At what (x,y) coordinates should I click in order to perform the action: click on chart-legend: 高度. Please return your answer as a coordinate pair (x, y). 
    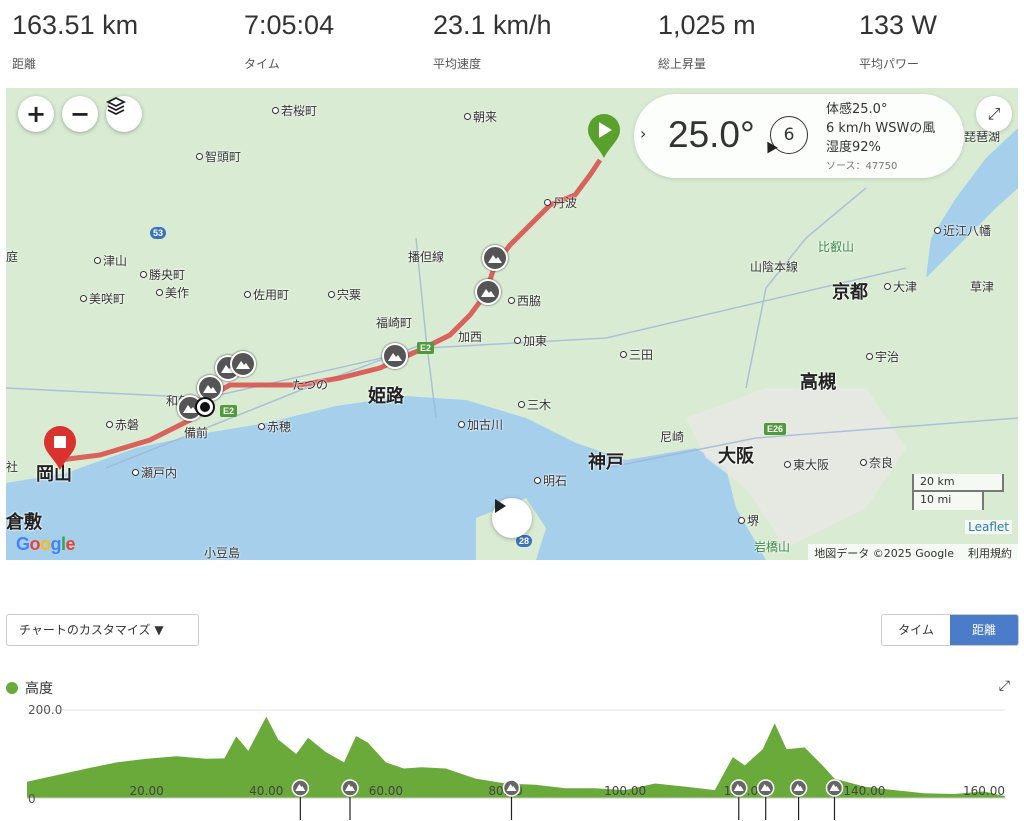
    Looking at the image, I should click on (29, 688).